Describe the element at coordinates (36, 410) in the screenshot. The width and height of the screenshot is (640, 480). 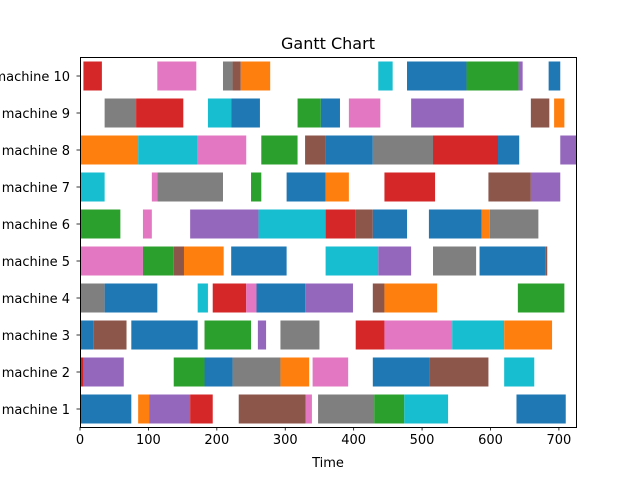
I see `y-tick-label: machine 1` at that location.